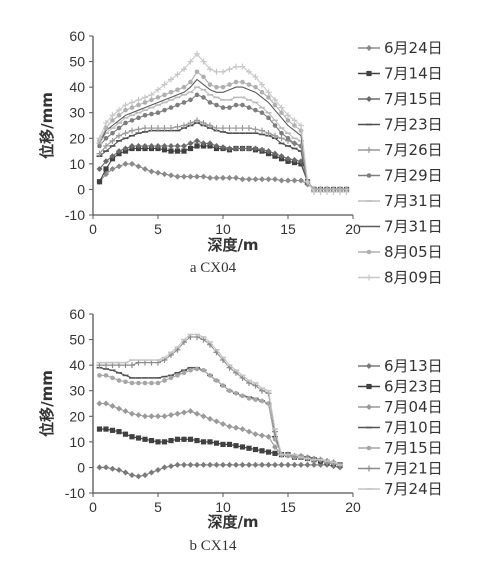 The height and width of the screenshot is (575, 500). What do you see at coordinates (158, 507) in the screenshot?
I see `x-tick-label: 5` at bounding box center [158, 507].